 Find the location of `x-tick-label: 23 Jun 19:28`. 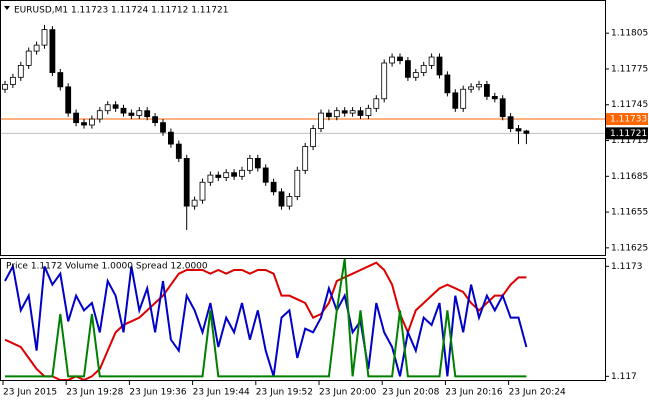

x-tick-label: 23 Jun 19:28 is located at coordinates (94, 393).